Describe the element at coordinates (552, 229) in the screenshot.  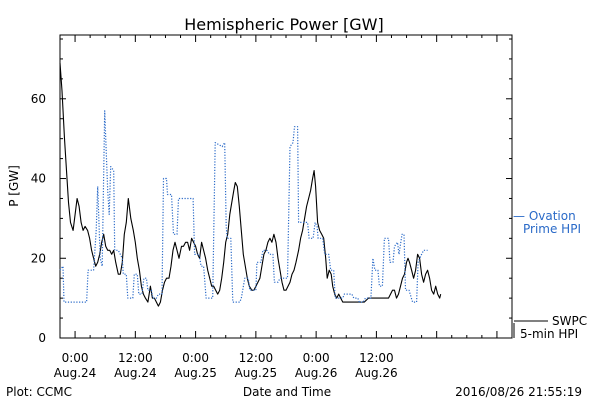
I see `legend-ovation-line2: Prime HPI` at that location.